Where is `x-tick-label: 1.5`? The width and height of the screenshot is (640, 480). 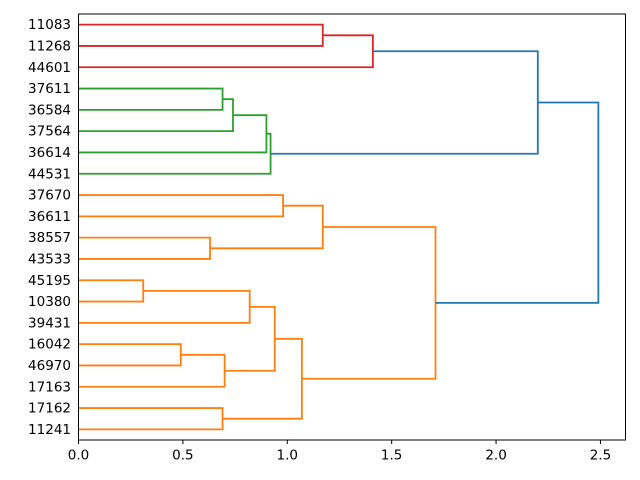
x-tick-label: 1.5 is located at coordinates (391, 456).